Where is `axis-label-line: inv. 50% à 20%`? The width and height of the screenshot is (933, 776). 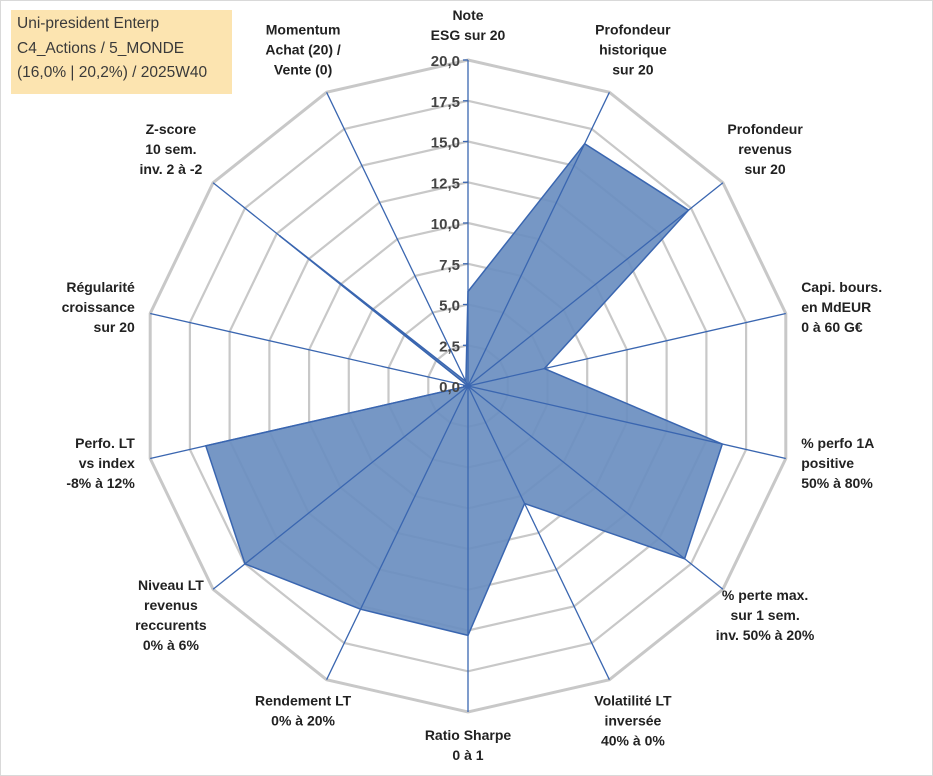
axis-label-line: inv. 50% à 20% is located at coordinates (765, 635).